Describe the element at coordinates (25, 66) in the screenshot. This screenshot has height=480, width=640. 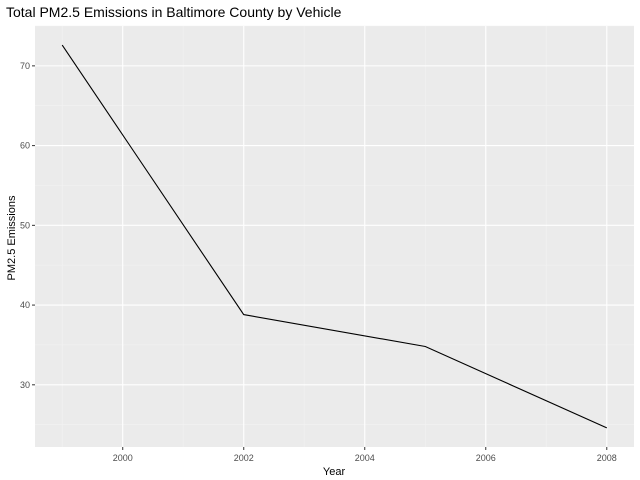
I see `y-tick-label: 70` at that location.